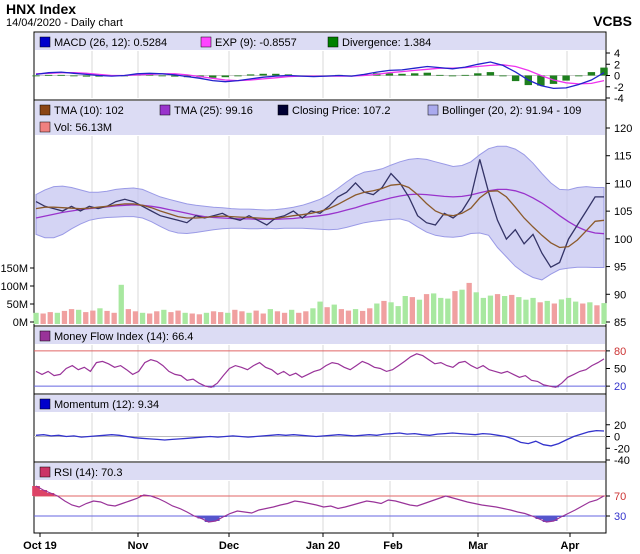 This screenshot has height=554, width=640. I want to click on y-tick-label: 90, so click(620, 295).